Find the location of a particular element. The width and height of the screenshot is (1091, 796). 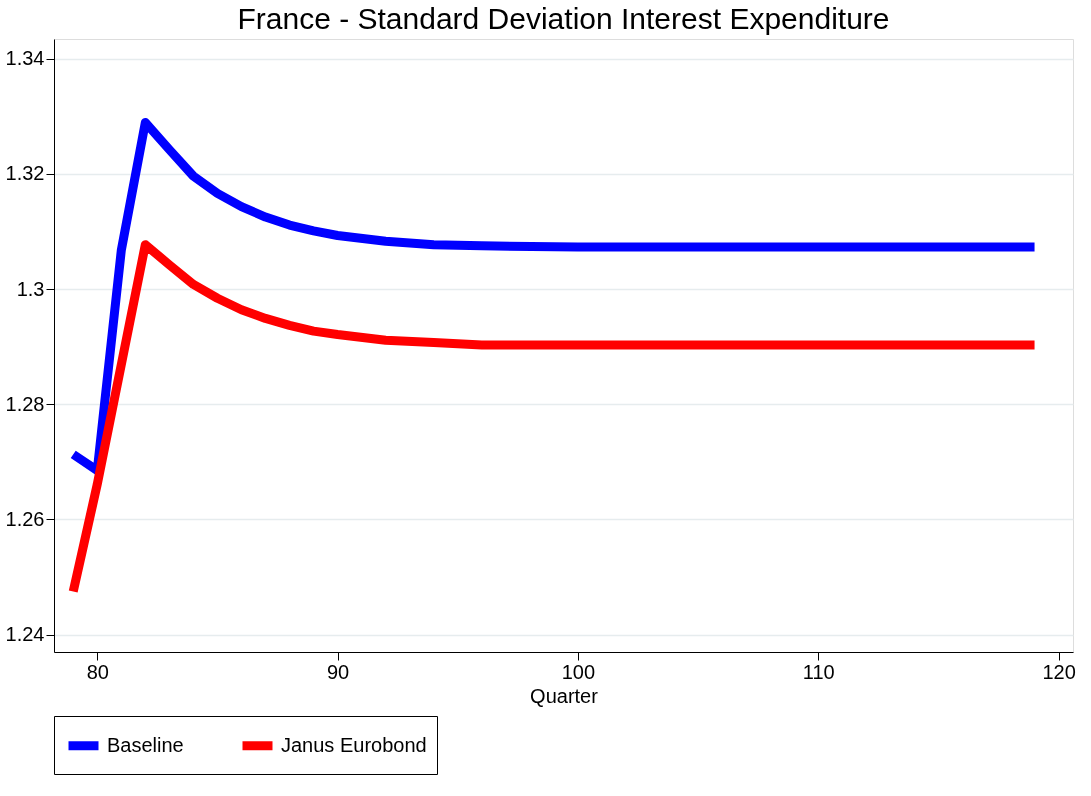

legend-label: Janus Eurobond is located at coordinates (354, 744).